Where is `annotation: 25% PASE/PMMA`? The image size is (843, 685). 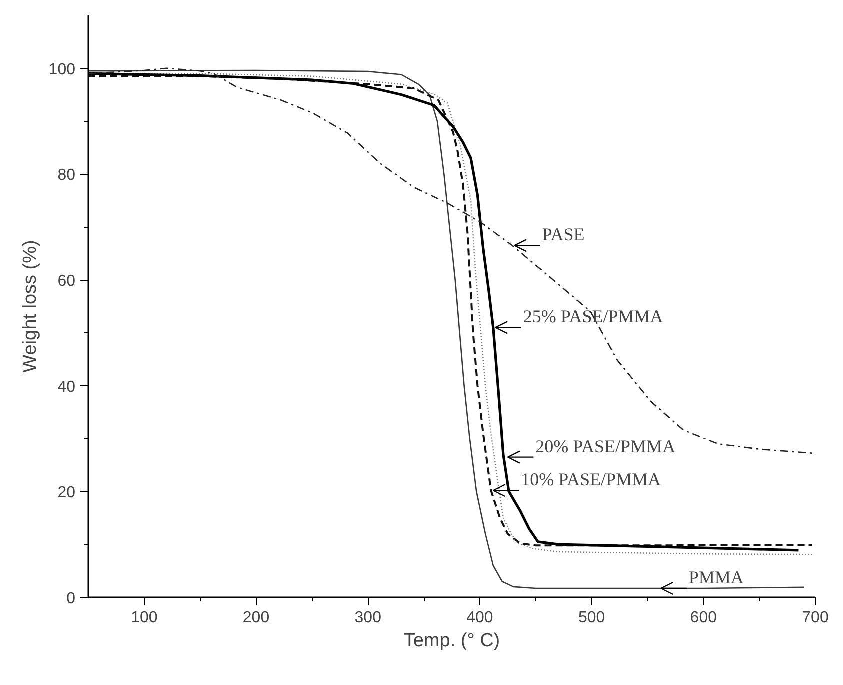 annotation: 25% PASE/PMMA is located at coordinates (593, 316).